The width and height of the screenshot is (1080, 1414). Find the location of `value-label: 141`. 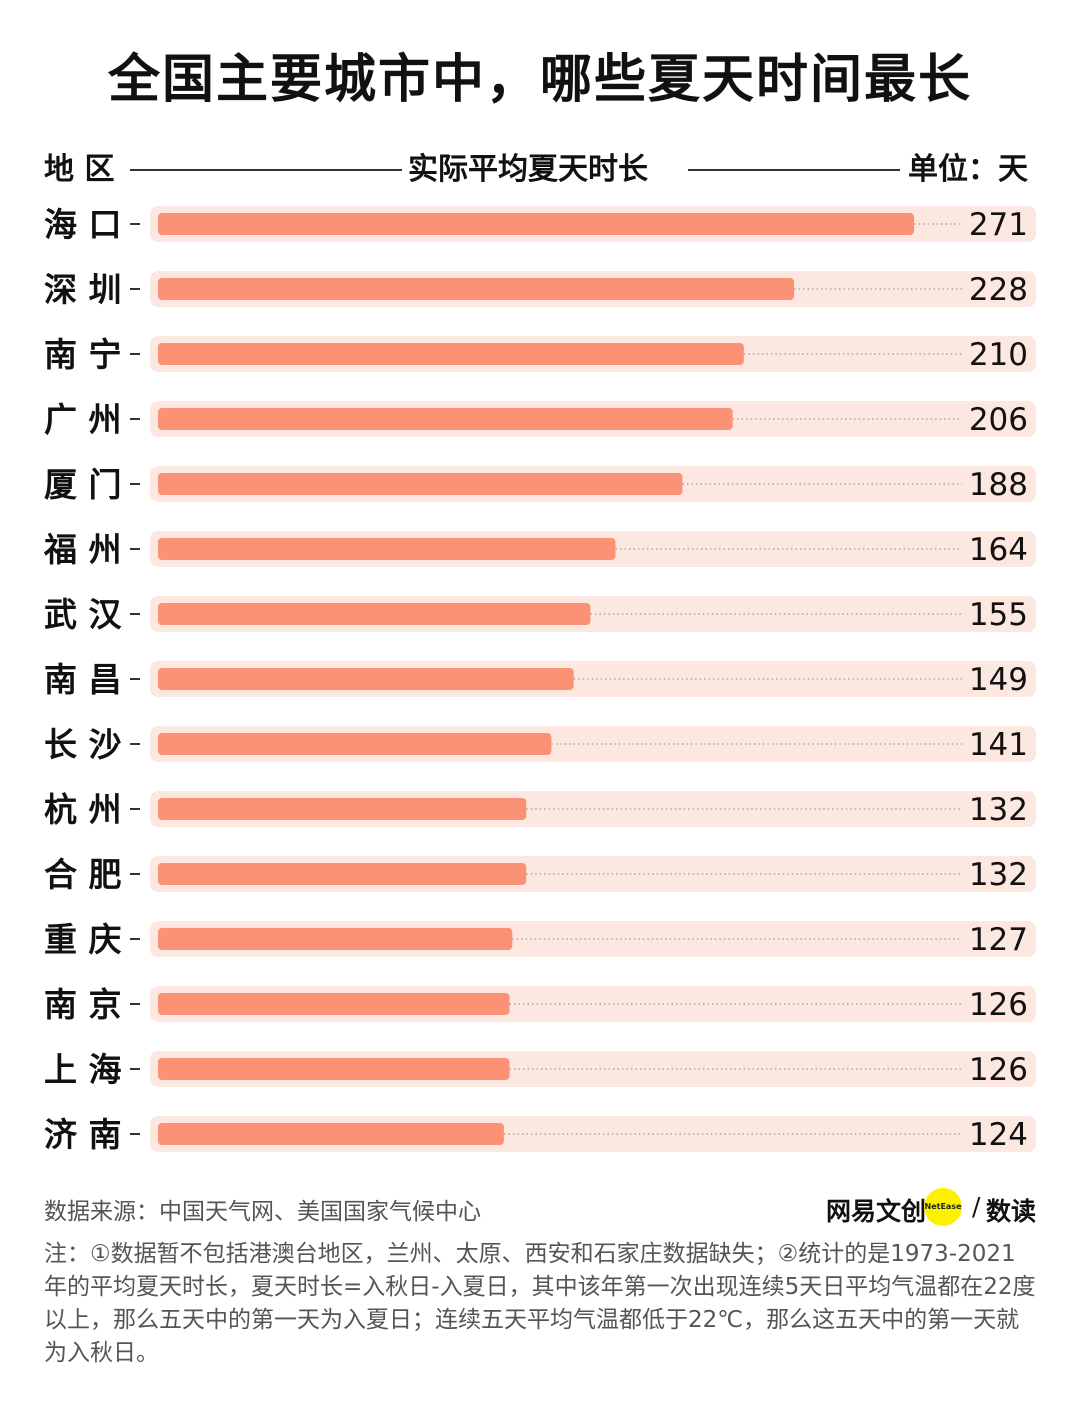

value-label: 141 is located at coordinates (998, 745).